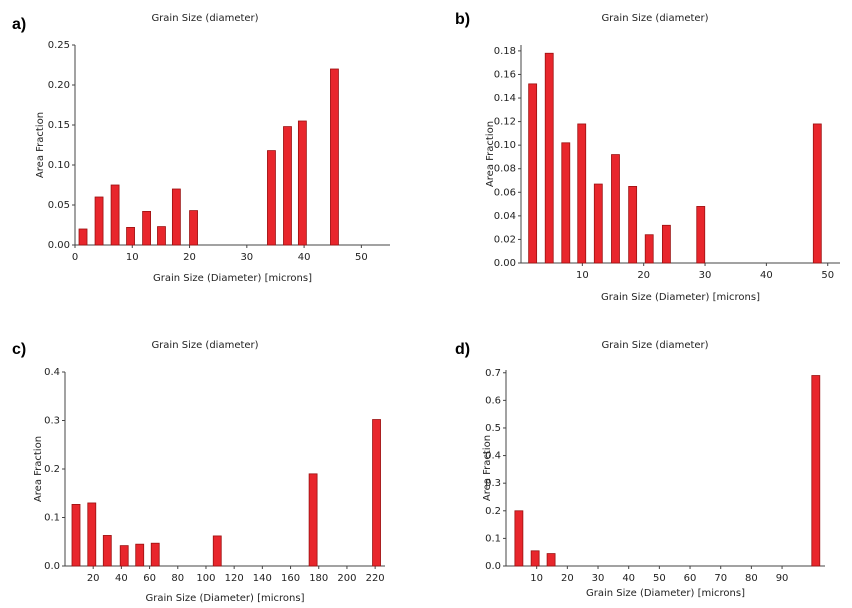 The width and height of the screenshot is (852, 608). I want to click on y-tick-label: 0.02, so click(505, 239).